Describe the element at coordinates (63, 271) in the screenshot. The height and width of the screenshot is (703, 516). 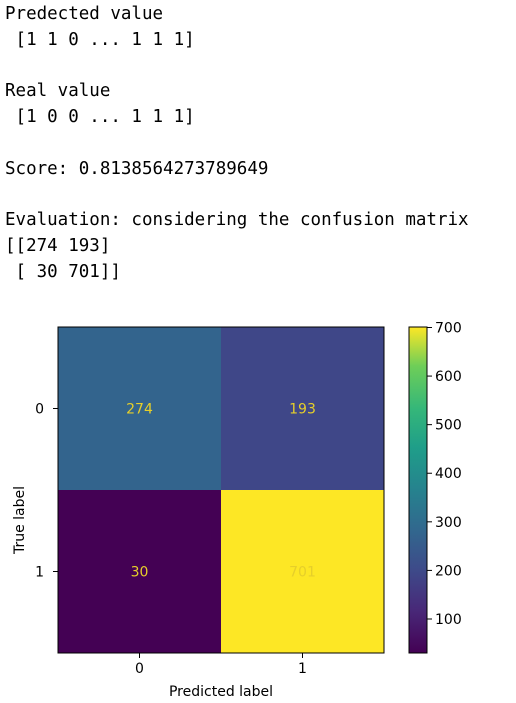
I see `matrix-line-2: [ 30 701]]` at that location.